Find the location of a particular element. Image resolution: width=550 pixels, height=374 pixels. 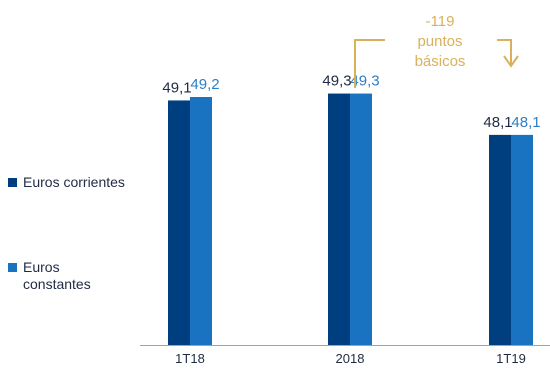

bar-constantes-2018 is located at coordinates (361, 219).